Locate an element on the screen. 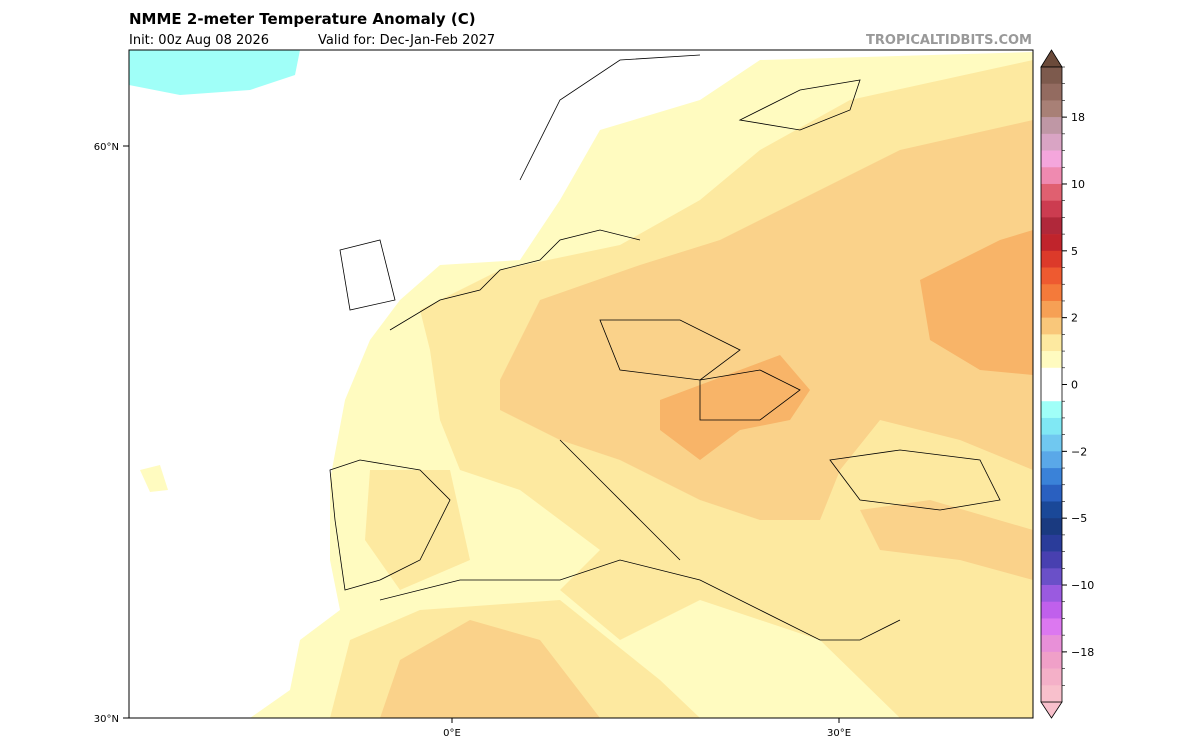 The width and height of the screenshot is (1202, 744). colorbar: 18 10 5 2 0 −2 −5 −10 −18 is located at coordinates (1067, 384).